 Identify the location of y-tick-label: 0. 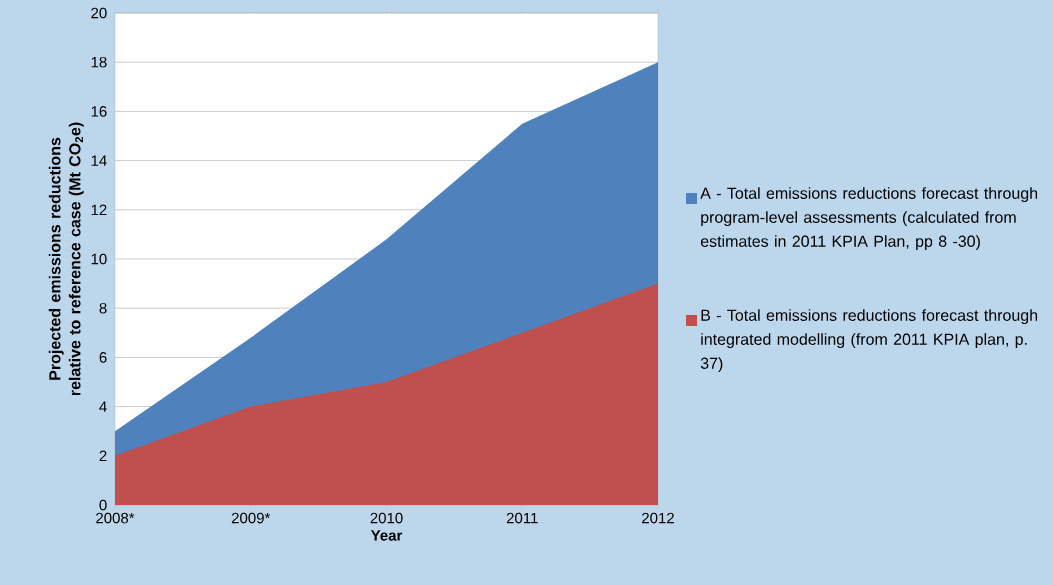
(103, 505).